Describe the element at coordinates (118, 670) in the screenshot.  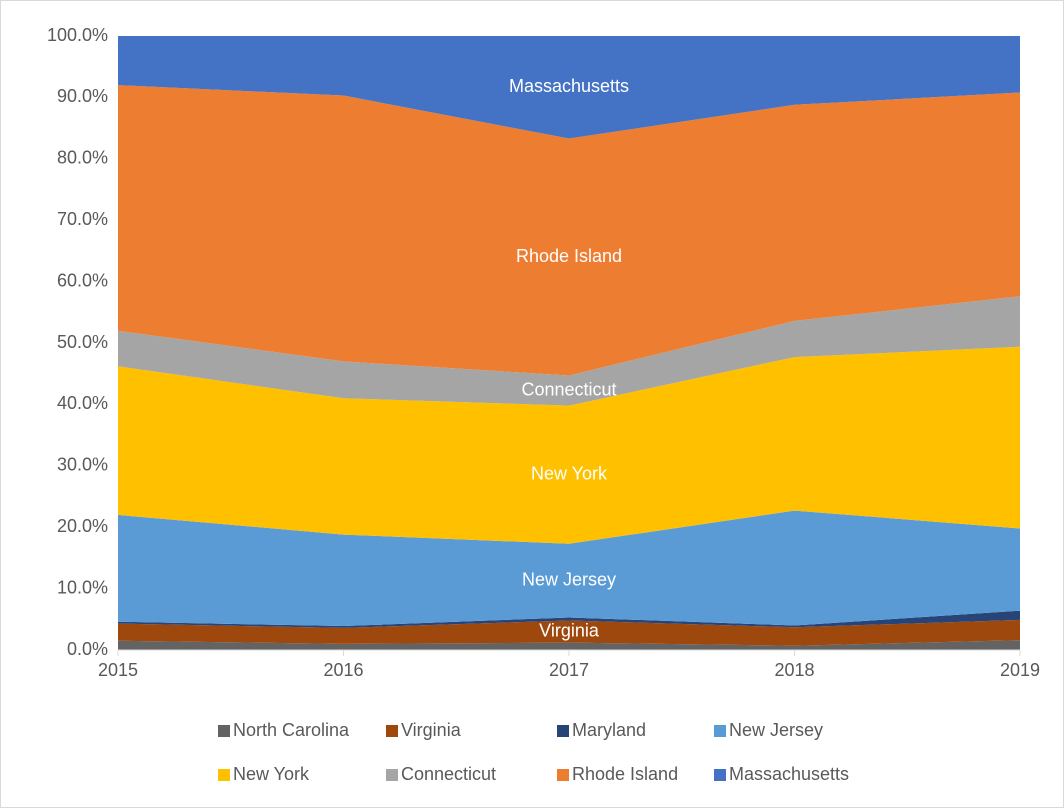
I see `x-tick-label: 2015` at that location.